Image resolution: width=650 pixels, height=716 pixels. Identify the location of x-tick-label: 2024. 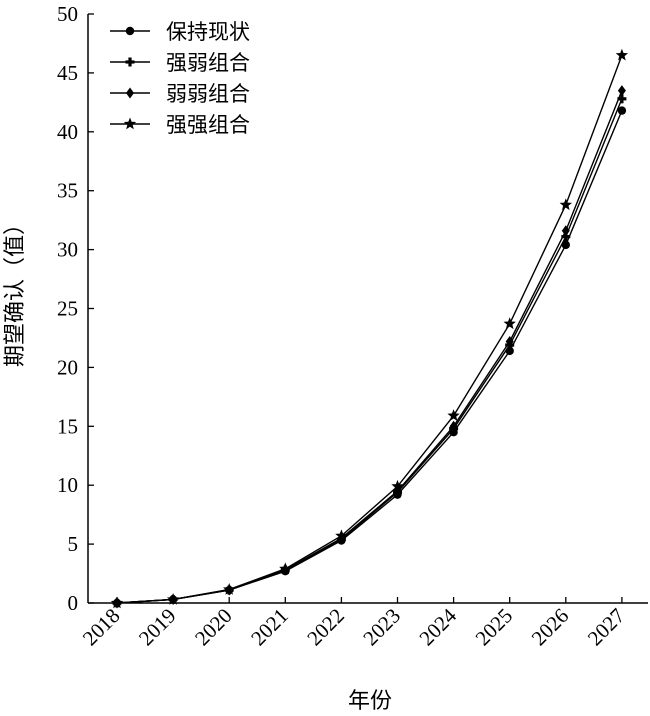
(437, 626).